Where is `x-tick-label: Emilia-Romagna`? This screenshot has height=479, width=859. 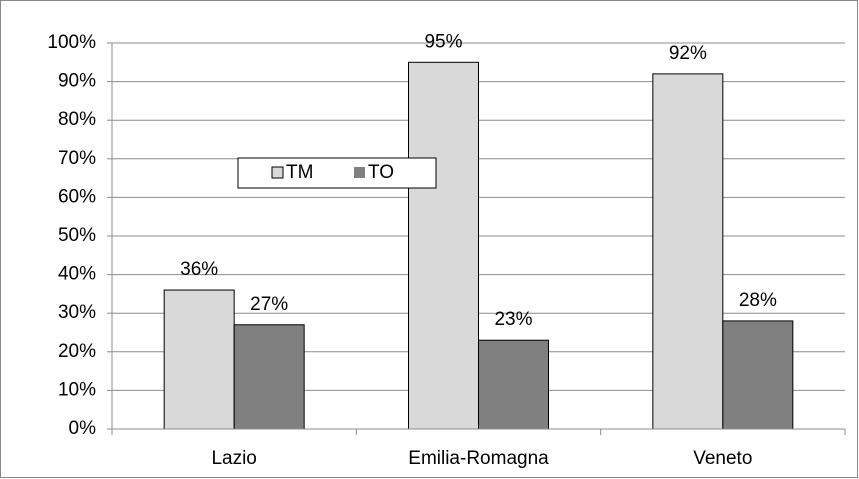 x-tick-label: Emilia-Romagna is located at coordinates (478, 458).